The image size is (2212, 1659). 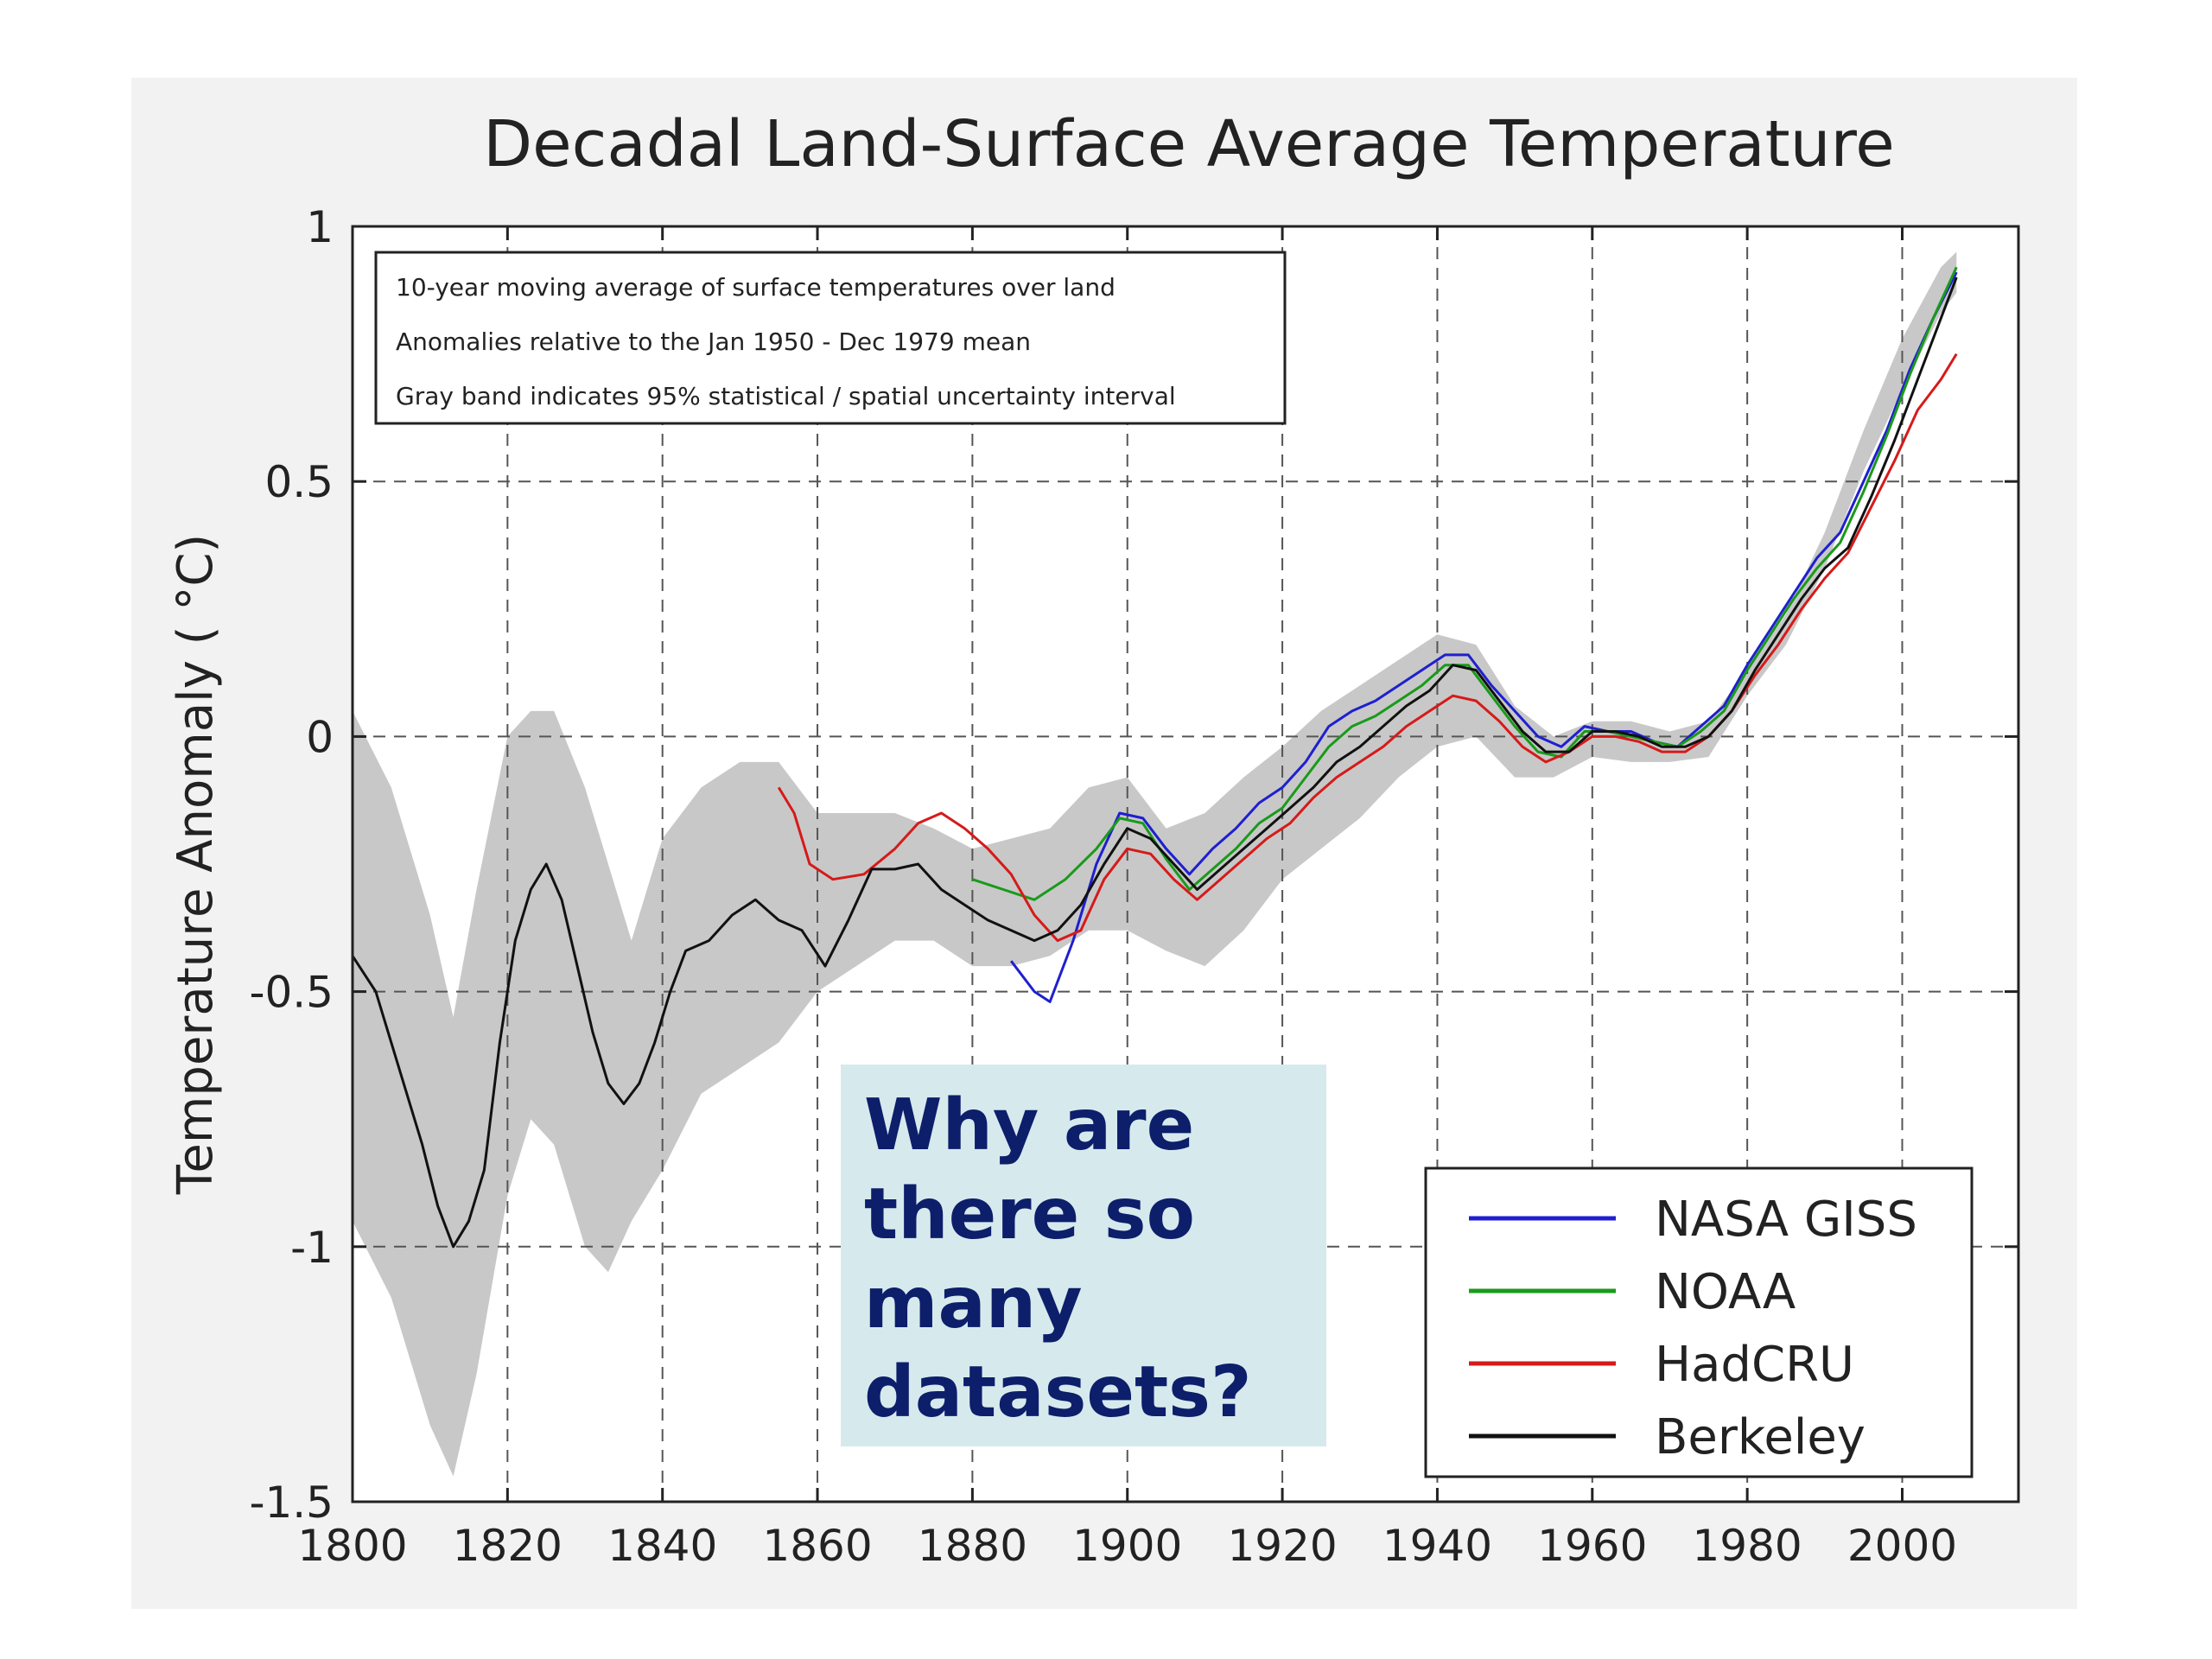 What do you see at coordinates (973, 1303) in the screenshot?
I see `callout-line-3: many` at bounding box center [973, 1303].